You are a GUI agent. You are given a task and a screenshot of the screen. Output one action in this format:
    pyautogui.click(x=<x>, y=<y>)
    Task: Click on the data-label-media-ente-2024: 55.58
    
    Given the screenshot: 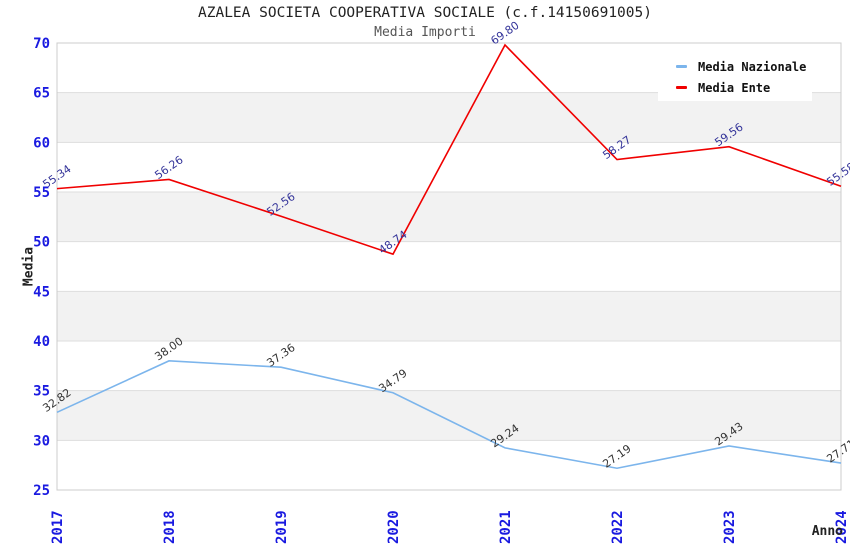 What is the action you would take?
    pyautogui.click(x=837, y=174)
    